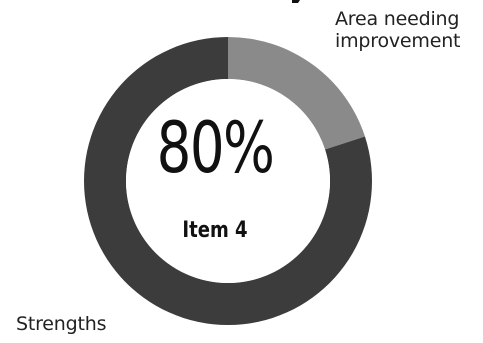 The height and width of the screenshot is (343, 483). I want to click on donut-slice-area-needing-improvement, so click(296, 93).